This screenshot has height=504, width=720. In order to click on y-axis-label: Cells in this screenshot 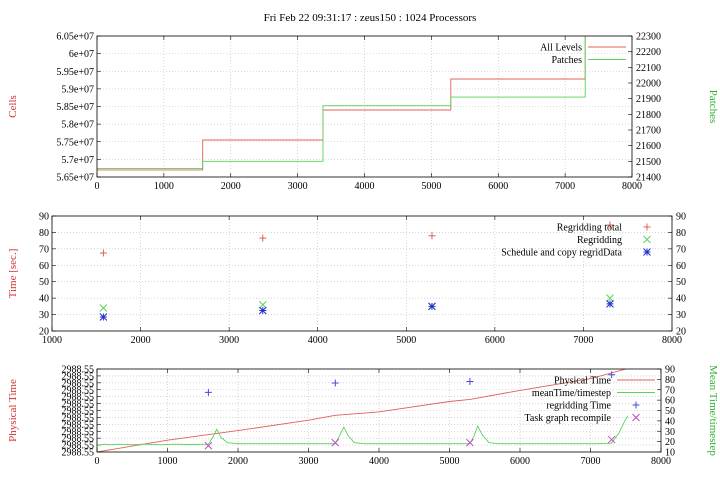, I will do `click(13, 106)`.